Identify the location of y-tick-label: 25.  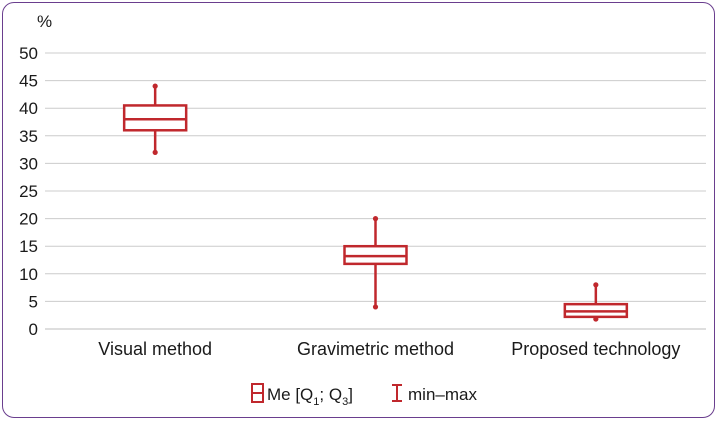
(28, 191).